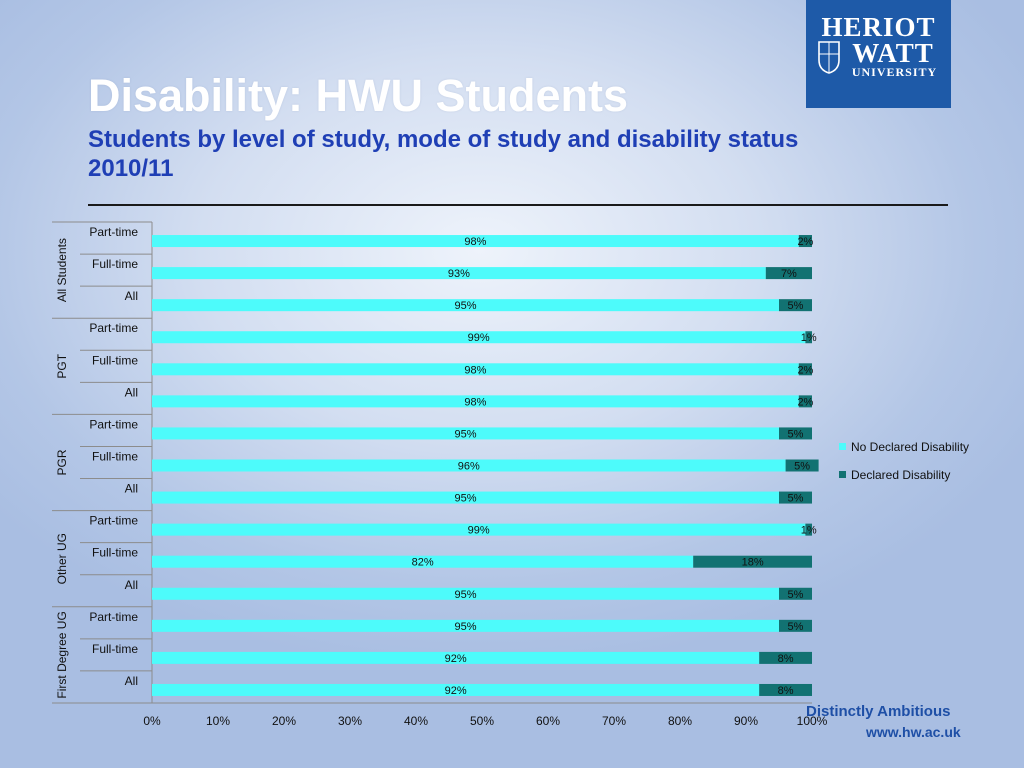 This screenshot has width=1024, height=768. I want to click on x-tick-label: 50%, so click(482, 721).